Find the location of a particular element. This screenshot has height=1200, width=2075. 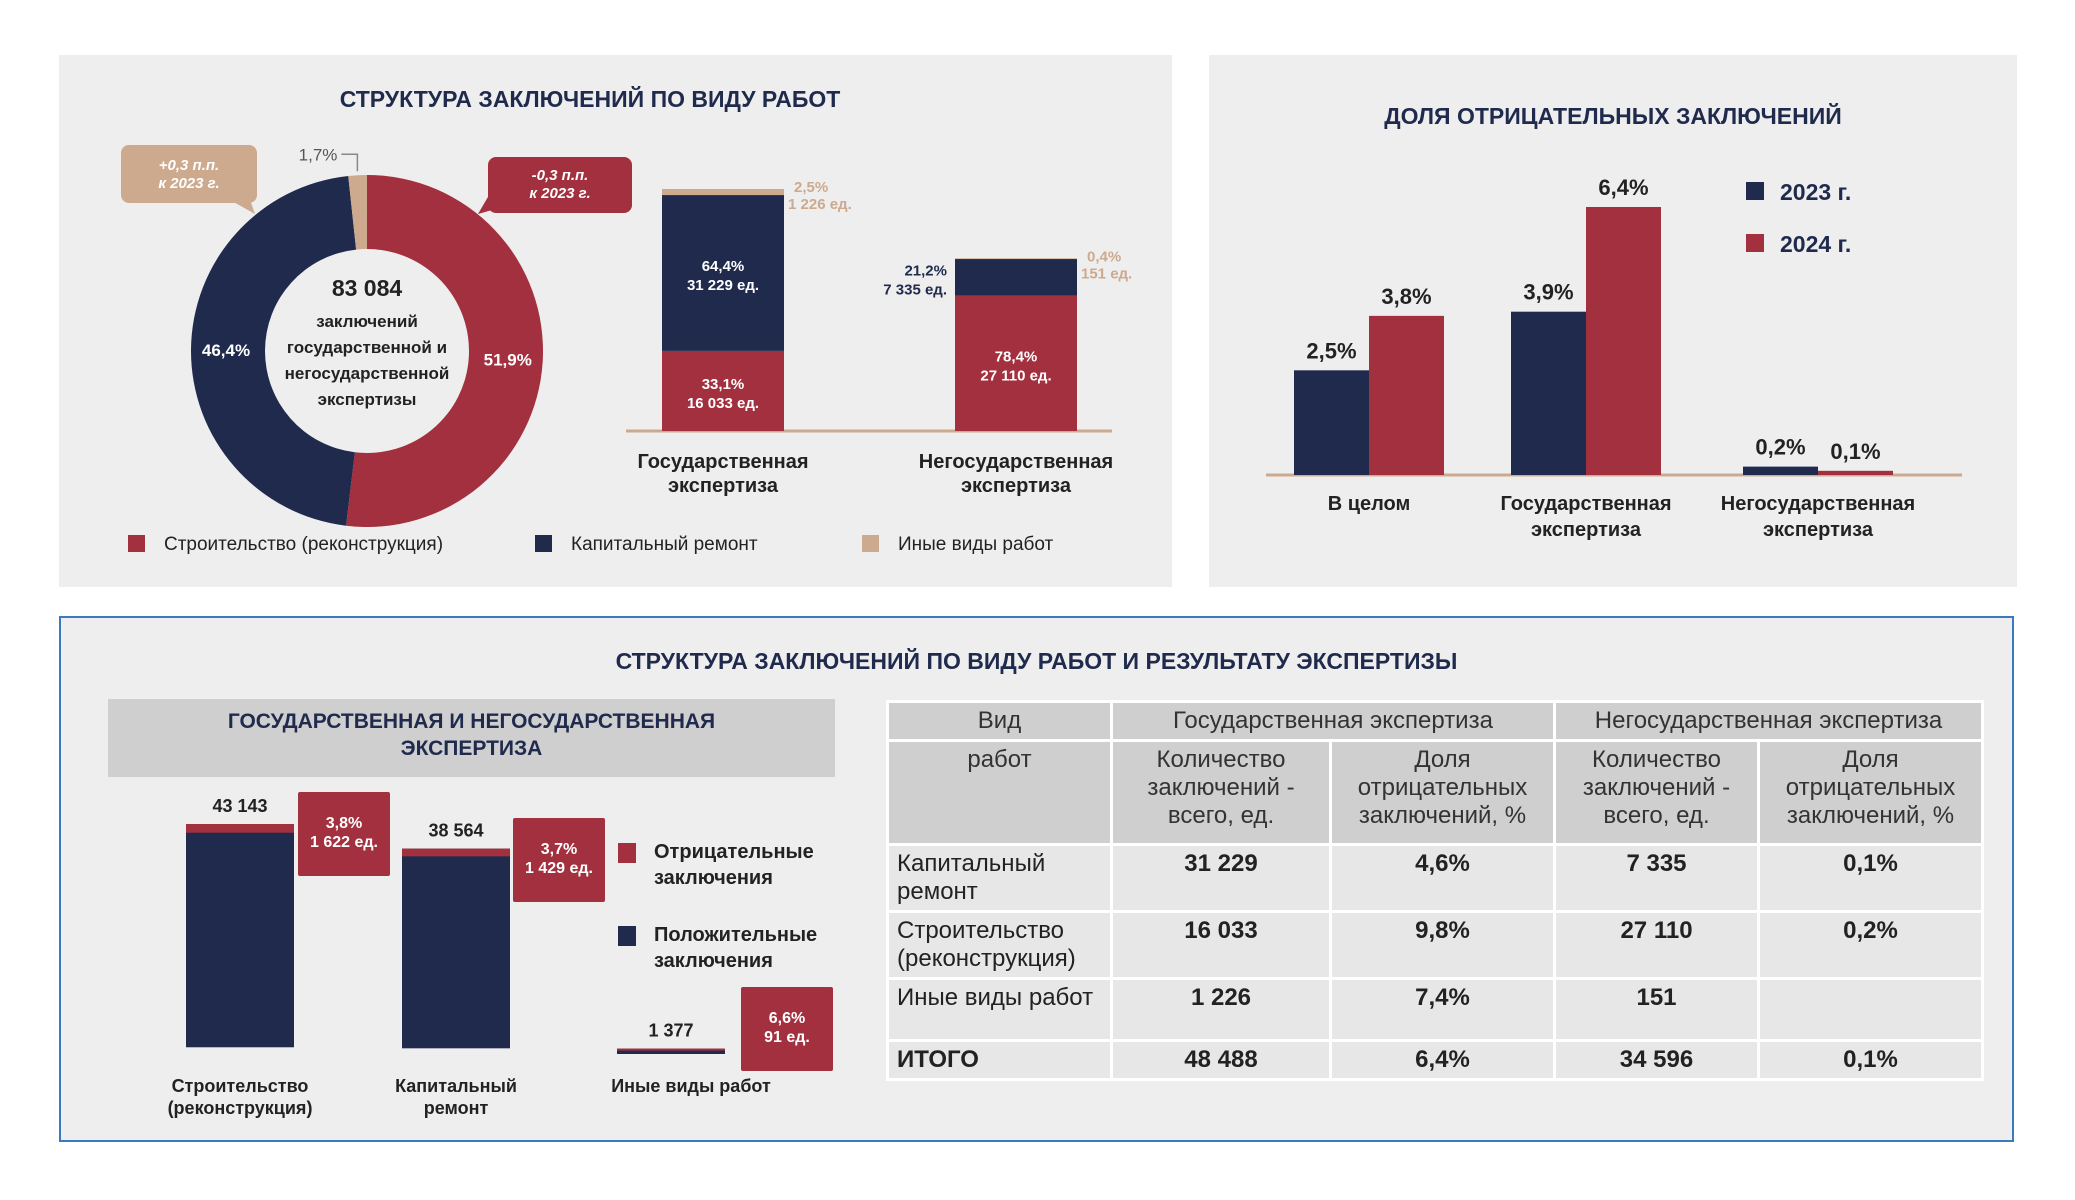

donut-center-text: экспертизы is located at coordinates (367, 399).